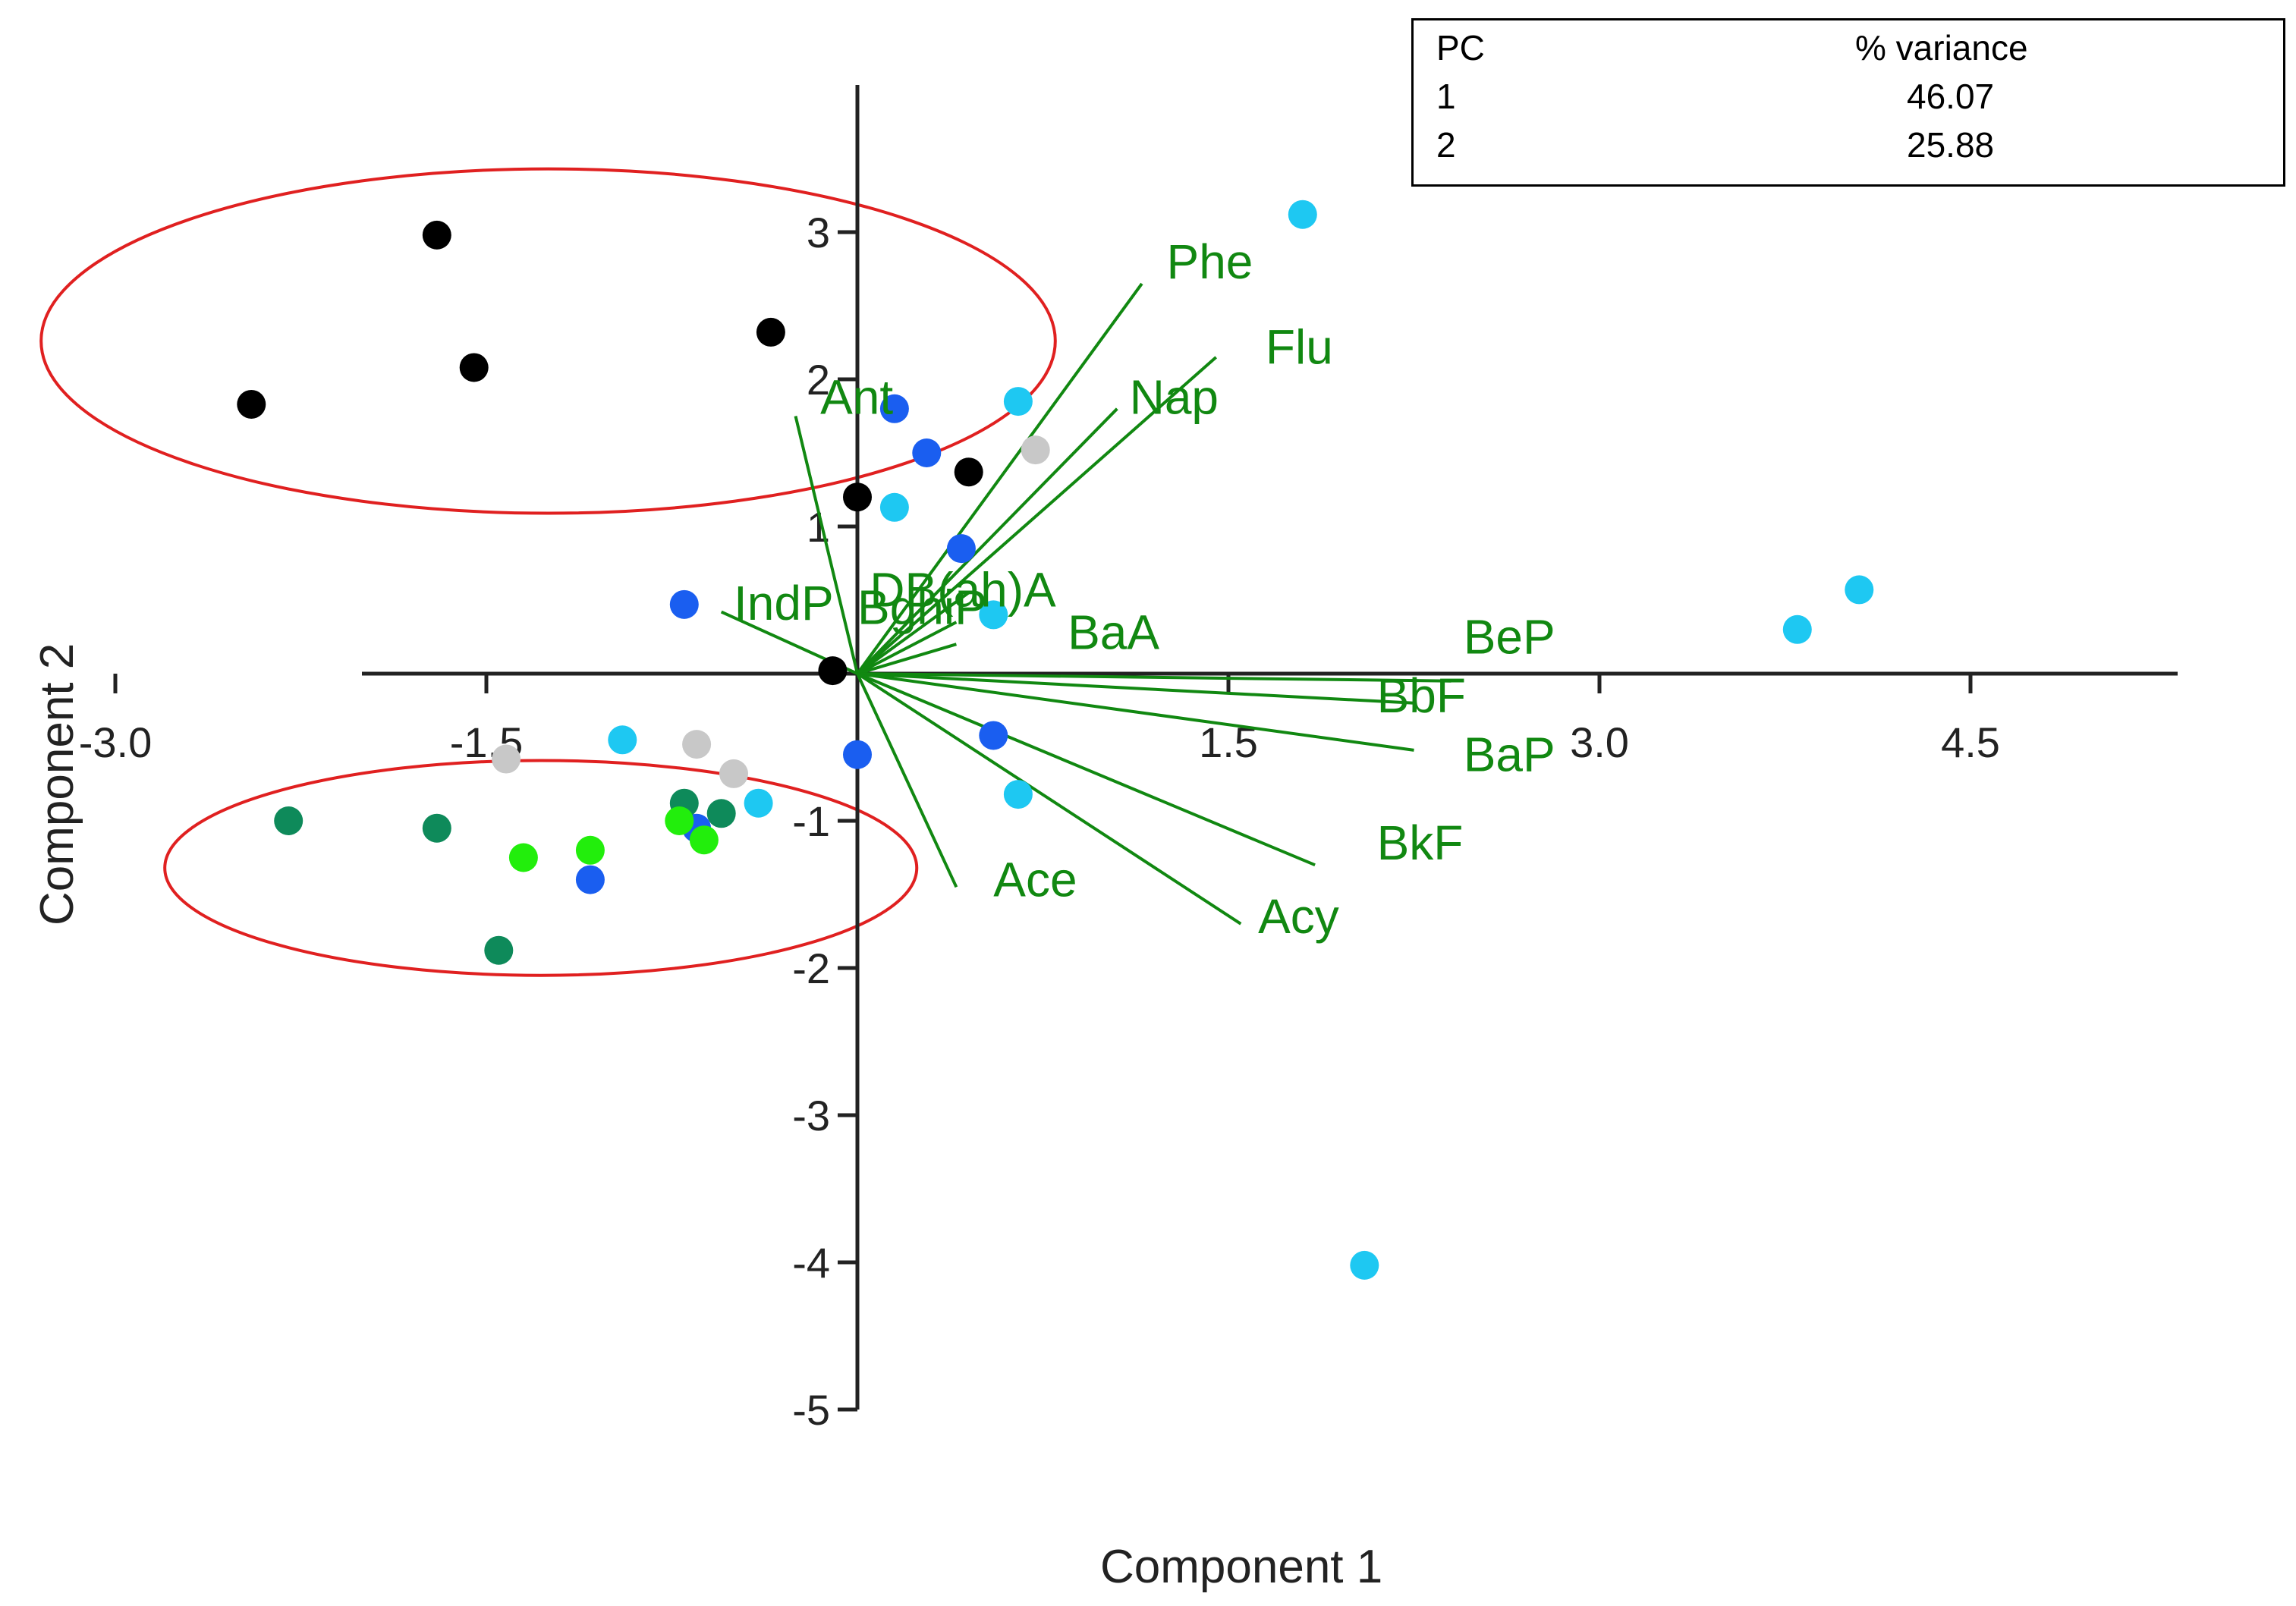  Describe the element at coordinates (1241, 1567) in the screenshot. I see `x-axis-title: Component 1` at that location.